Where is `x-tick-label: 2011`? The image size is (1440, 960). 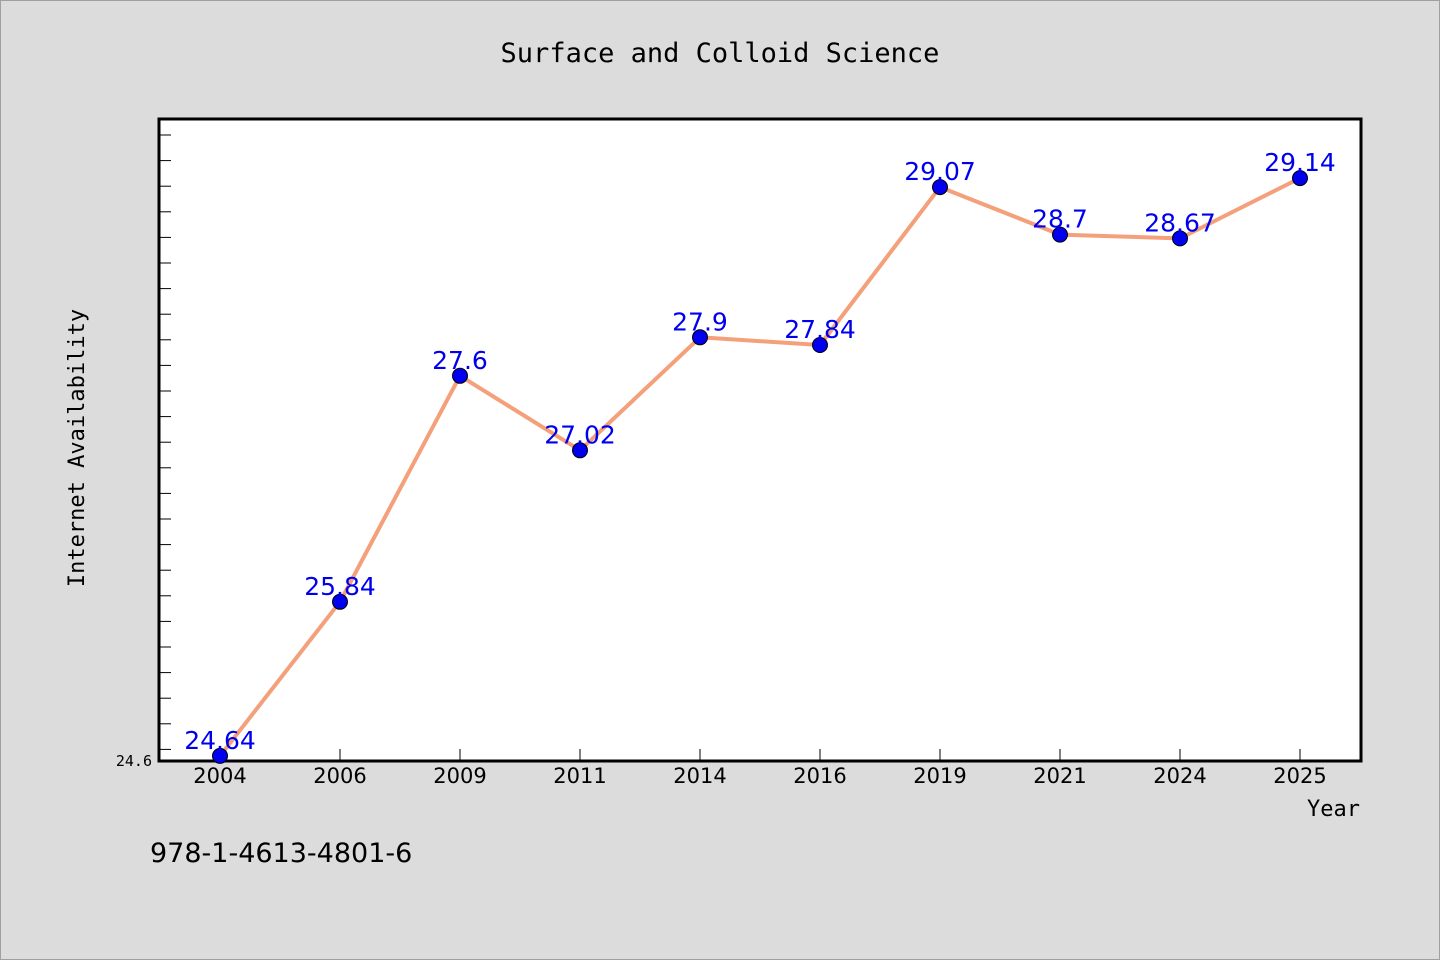 x-tick-label: 2011 is located at coordinates (579, 776).